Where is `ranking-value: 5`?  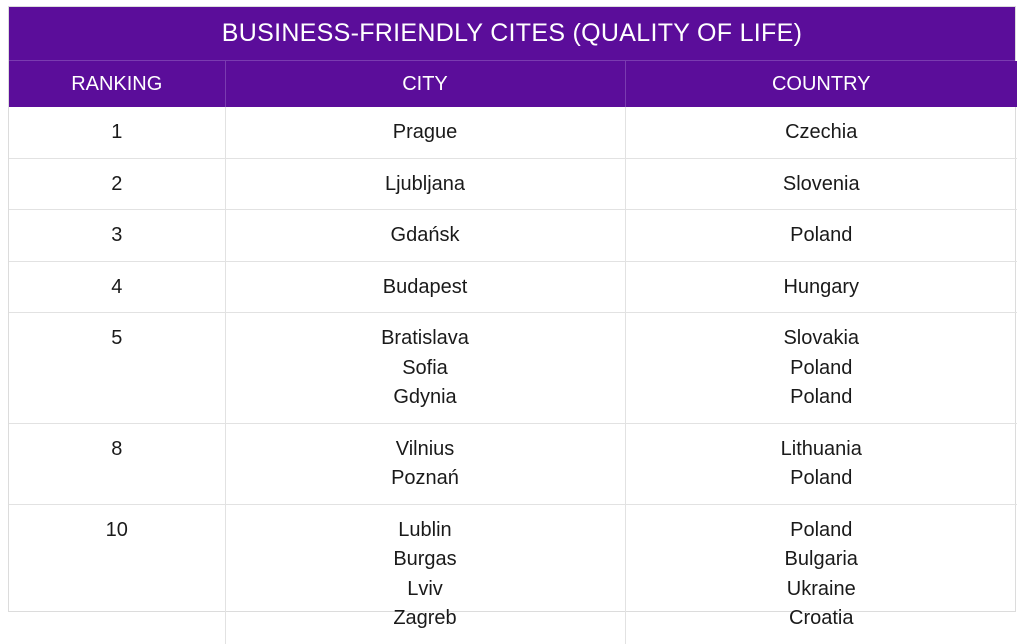
ranking-value: 5 is located at coordinates (117, 338).